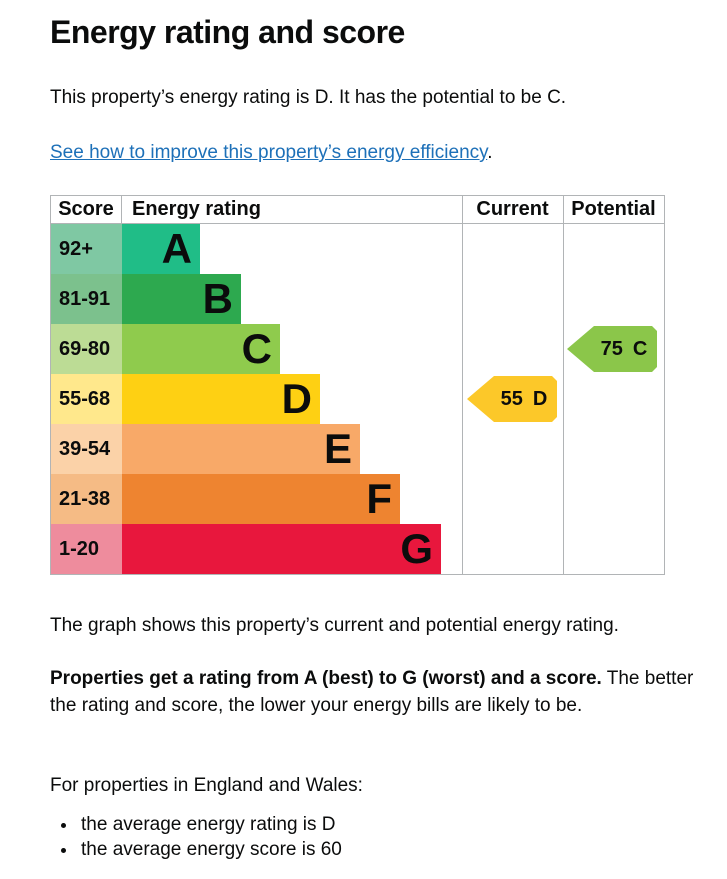  What do you see at coordinates (640, 348) in the screenshot?
I see `potential-letter: C` at bounding box center [640, 348].